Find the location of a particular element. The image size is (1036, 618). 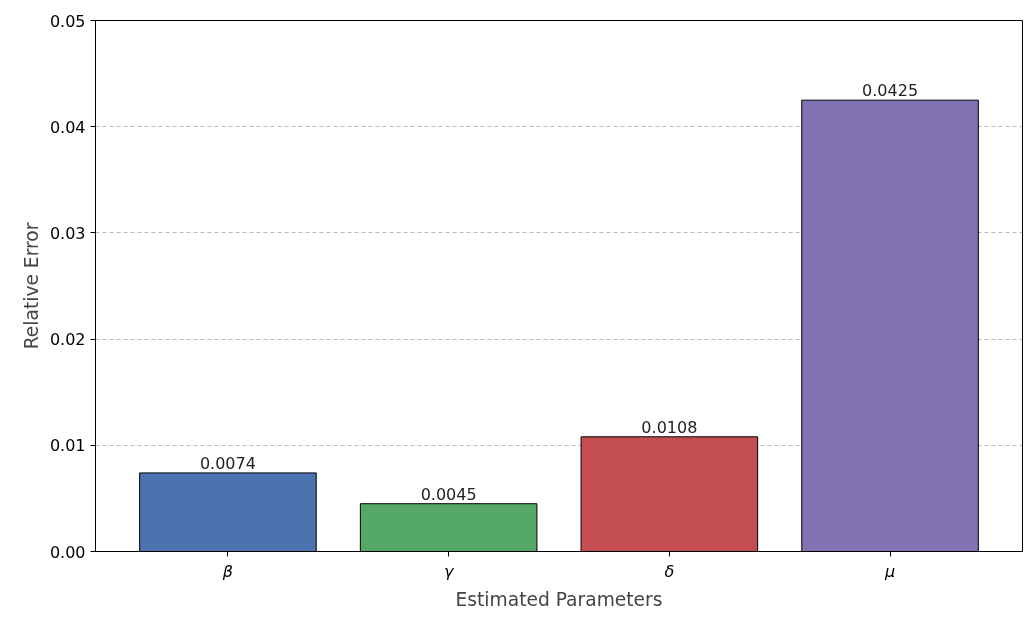

y-tick-label: 0.01 is located at coordinates (67, 446).